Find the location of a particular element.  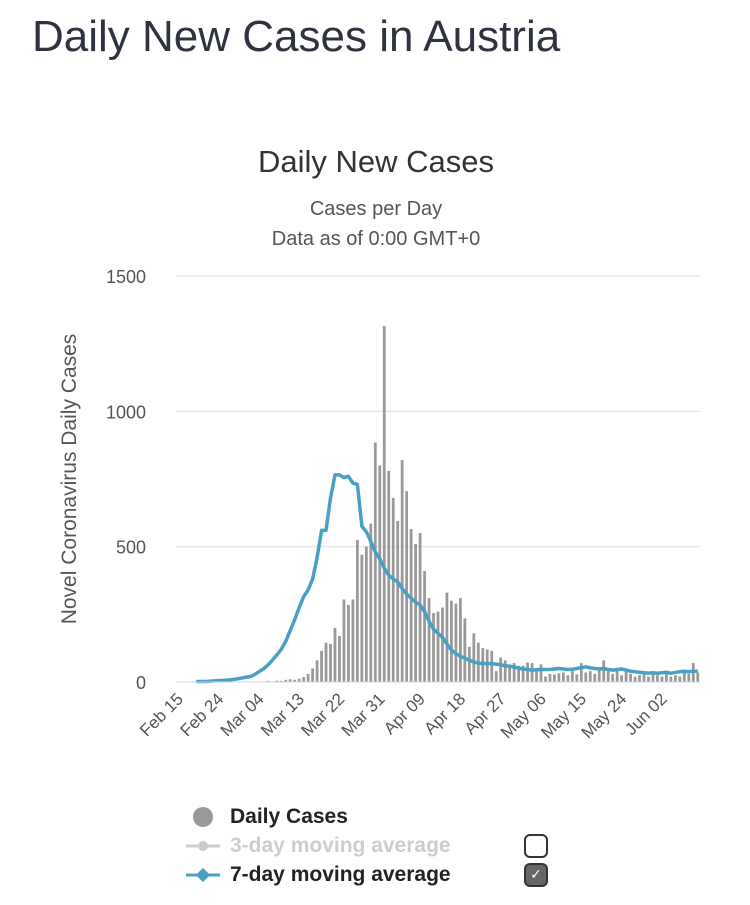

legend-item-3-day-average: 3-day moving average is located at coordinates (367, 845).